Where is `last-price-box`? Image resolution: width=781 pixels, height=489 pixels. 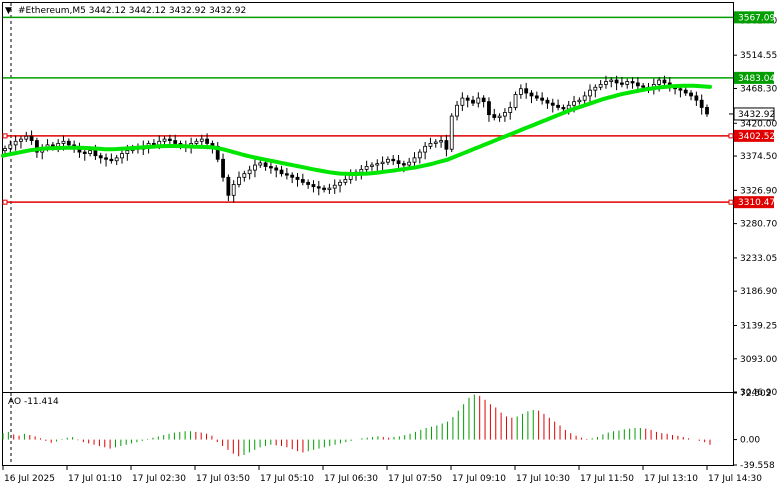 last-price-box is located at coordinates (754, 114).